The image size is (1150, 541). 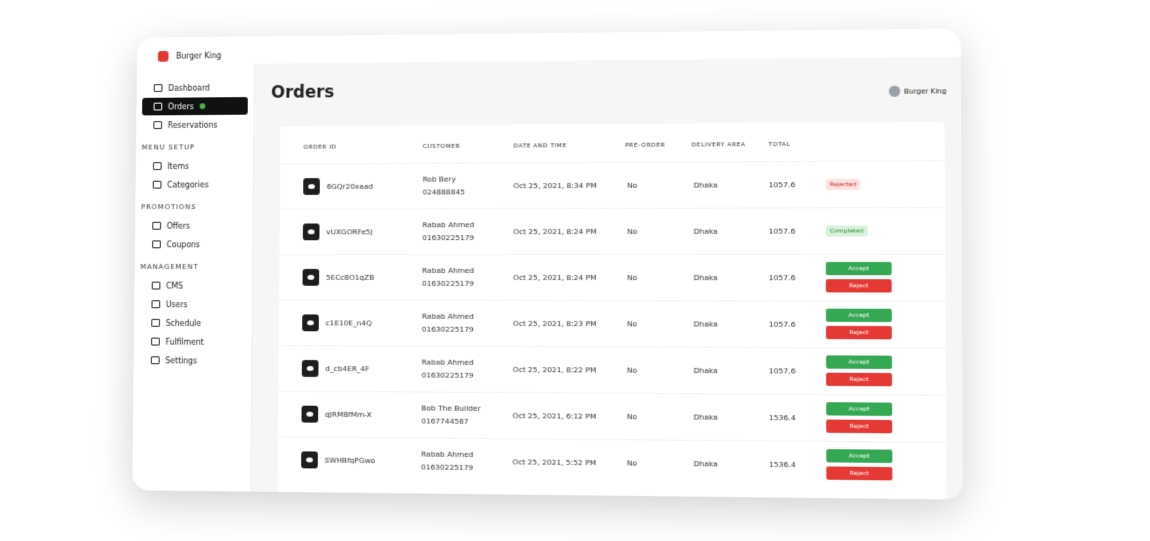 I want to click on nav-label: Reservations, so click(x=193, y=124).